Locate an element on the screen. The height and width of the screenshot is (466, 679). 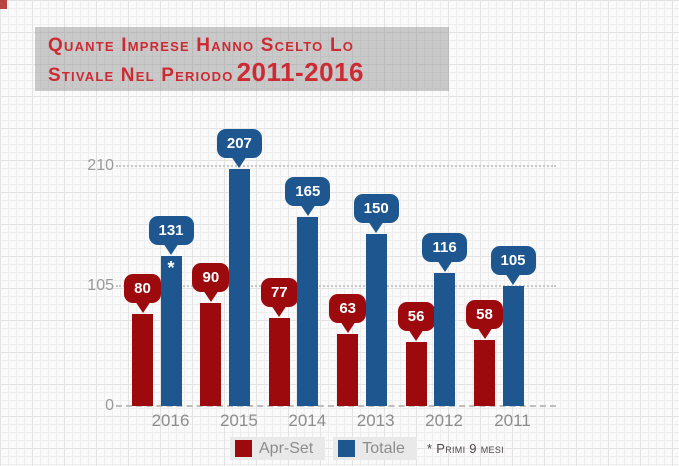
x-axis-label-2012: 2012 is located at coordinates (444, 420).